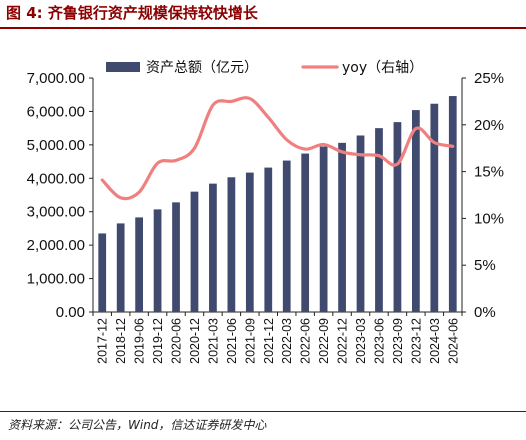 This screenshot has width=526, height=440. What do you see at coordinates (489, 125) in the screenshot?
I see `y-right-tick-label: 20%` at bounding box center [489, 125].